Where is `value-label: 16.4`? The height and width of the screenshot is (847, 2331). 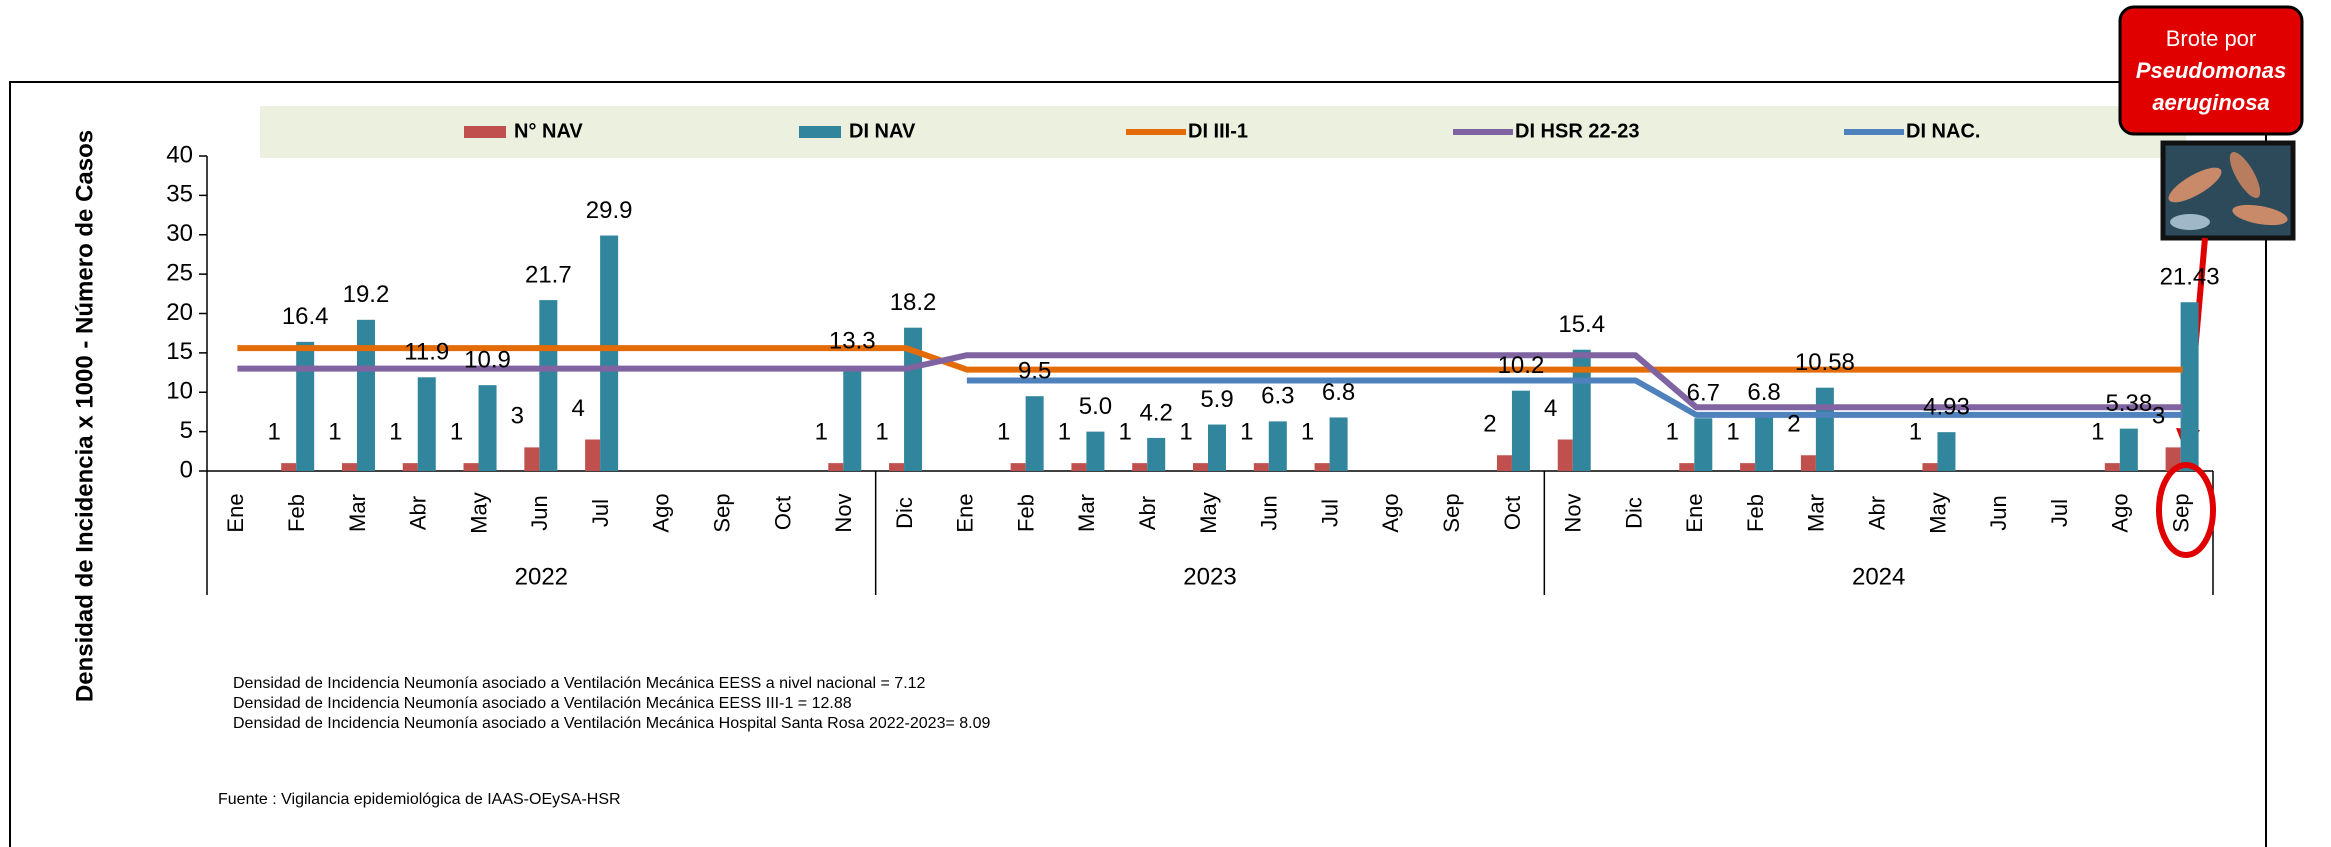
value-label: 16.4 is located at coordinates (305, 316).